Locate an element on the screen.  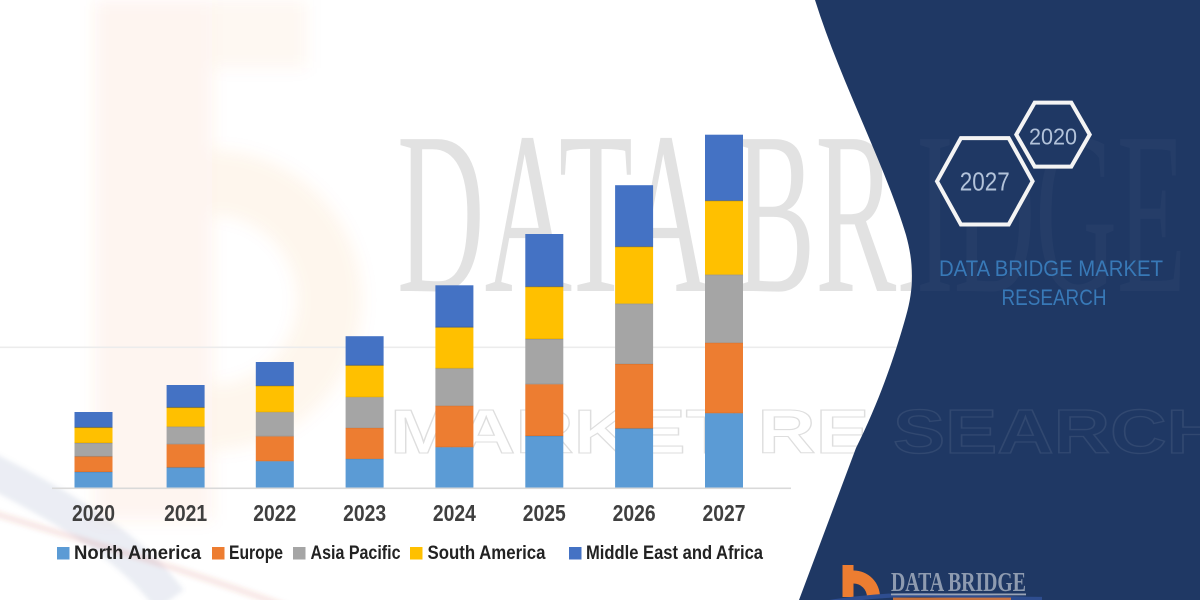
svg-text: Europe is located at coordinates (256, 553).